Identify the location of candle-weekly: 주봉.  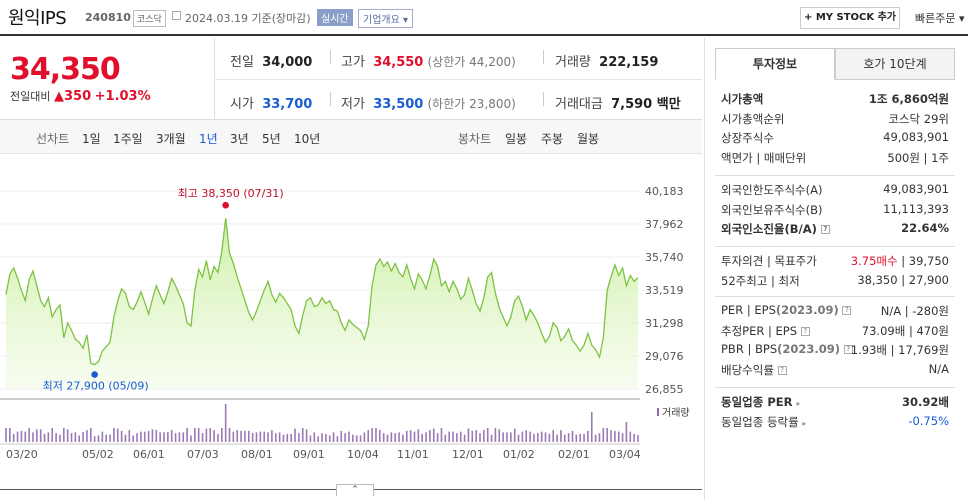
(552, 139).